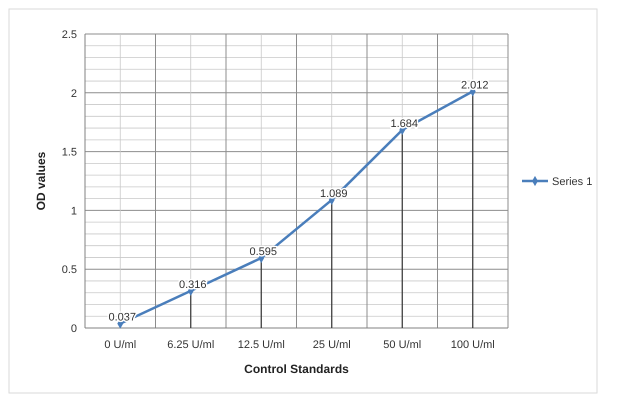  I want to click on legend-label: Series 1, so click(572, 182).